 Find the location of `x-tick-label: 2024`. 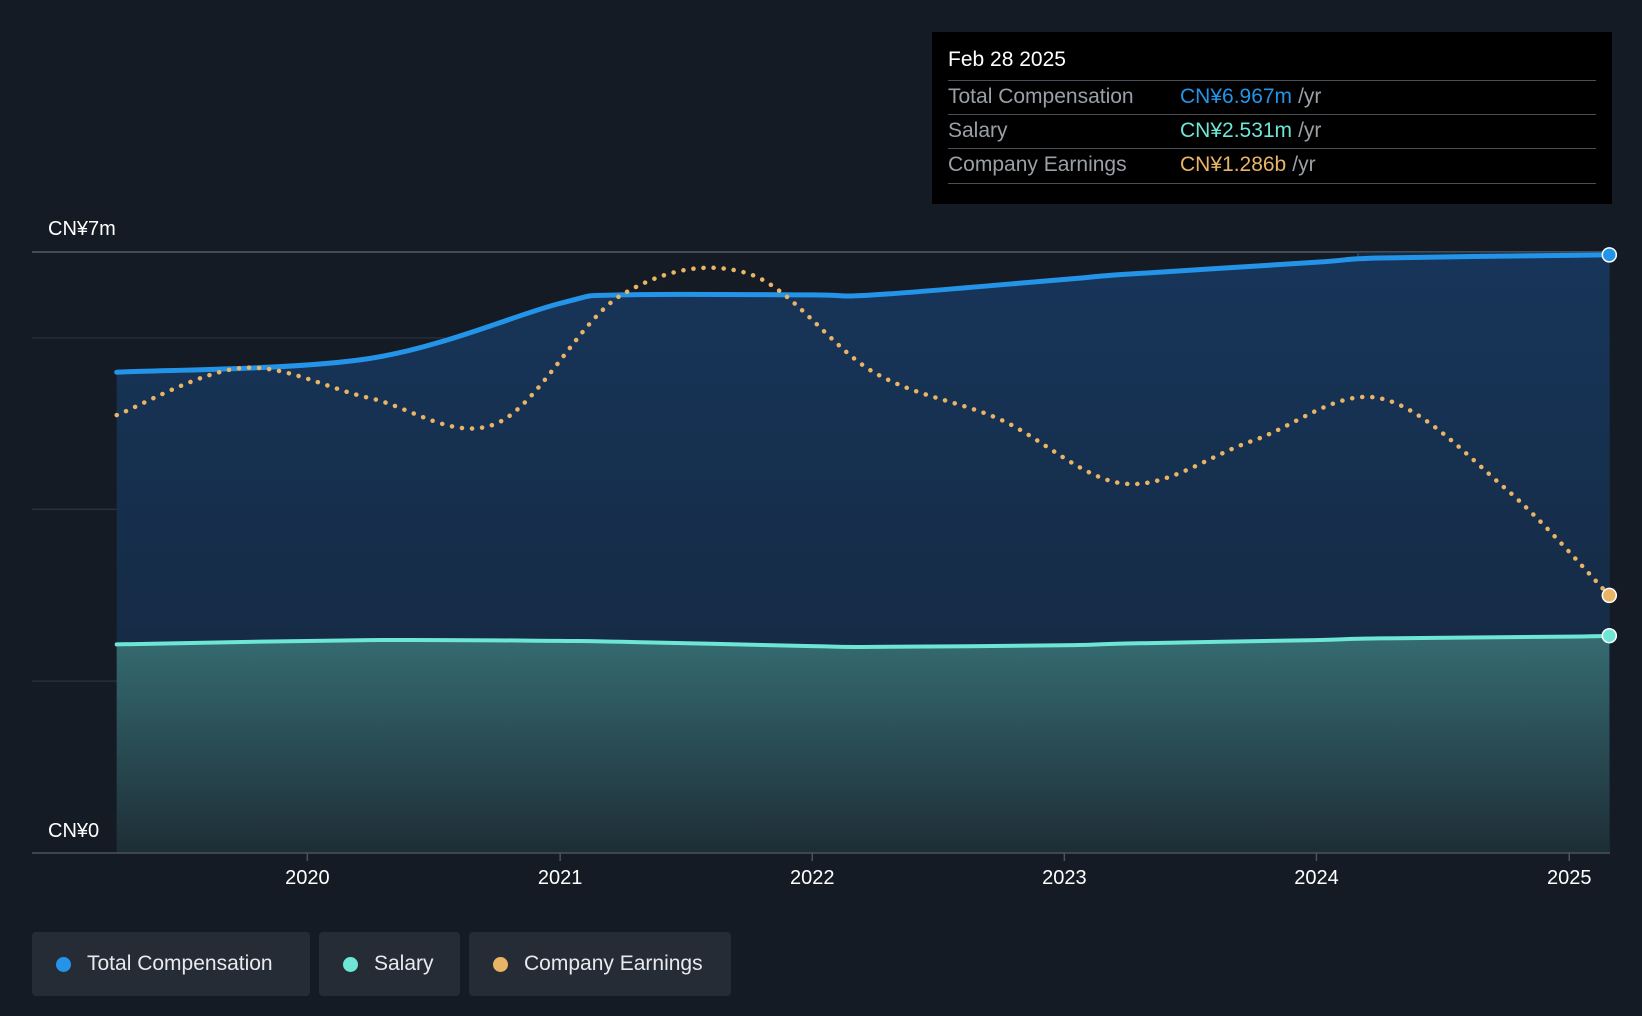

x-tick-label: 2024 is located at coordinates (1316, 878).